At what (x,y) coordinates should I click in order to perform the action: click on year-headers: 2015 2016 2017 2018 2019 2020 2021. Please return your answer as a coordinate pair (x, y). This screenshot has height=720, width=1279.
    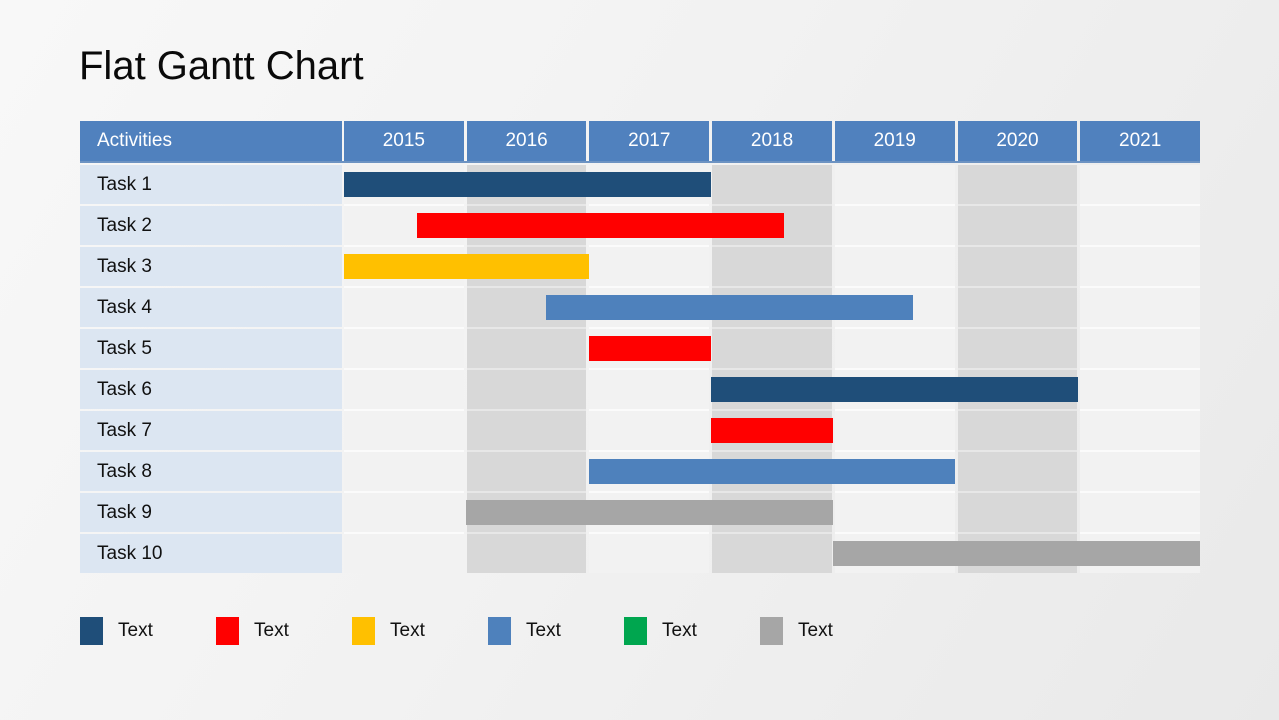
    Looking at the image, I should click on (772, 141).